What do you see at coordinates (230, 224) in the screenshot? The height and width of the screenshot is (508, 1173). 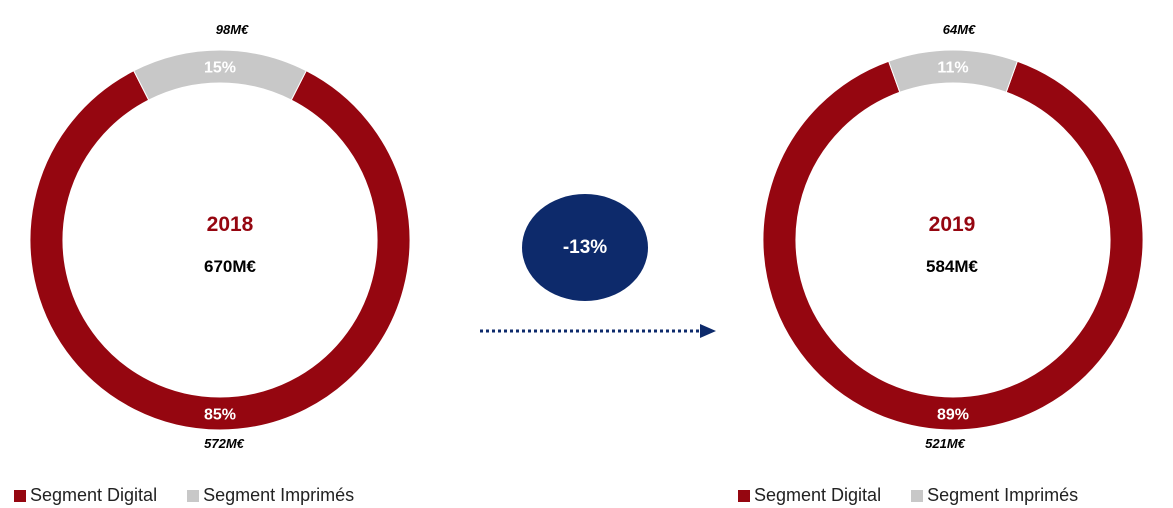 I see `year-2018: 2018` at bounding box center [230, 224].